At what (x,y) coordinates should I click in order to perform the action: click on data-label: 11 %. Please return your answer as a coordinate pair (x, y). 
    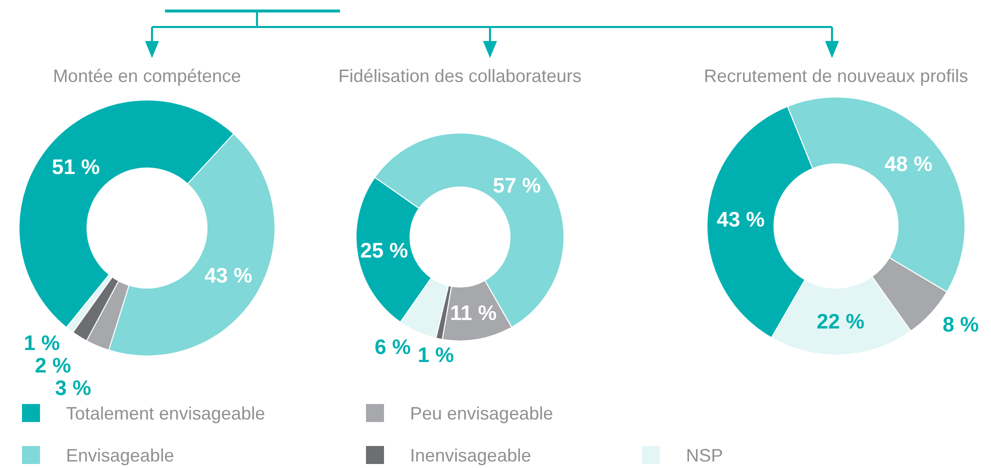
    Looking at the image, I should click on (474, 314).